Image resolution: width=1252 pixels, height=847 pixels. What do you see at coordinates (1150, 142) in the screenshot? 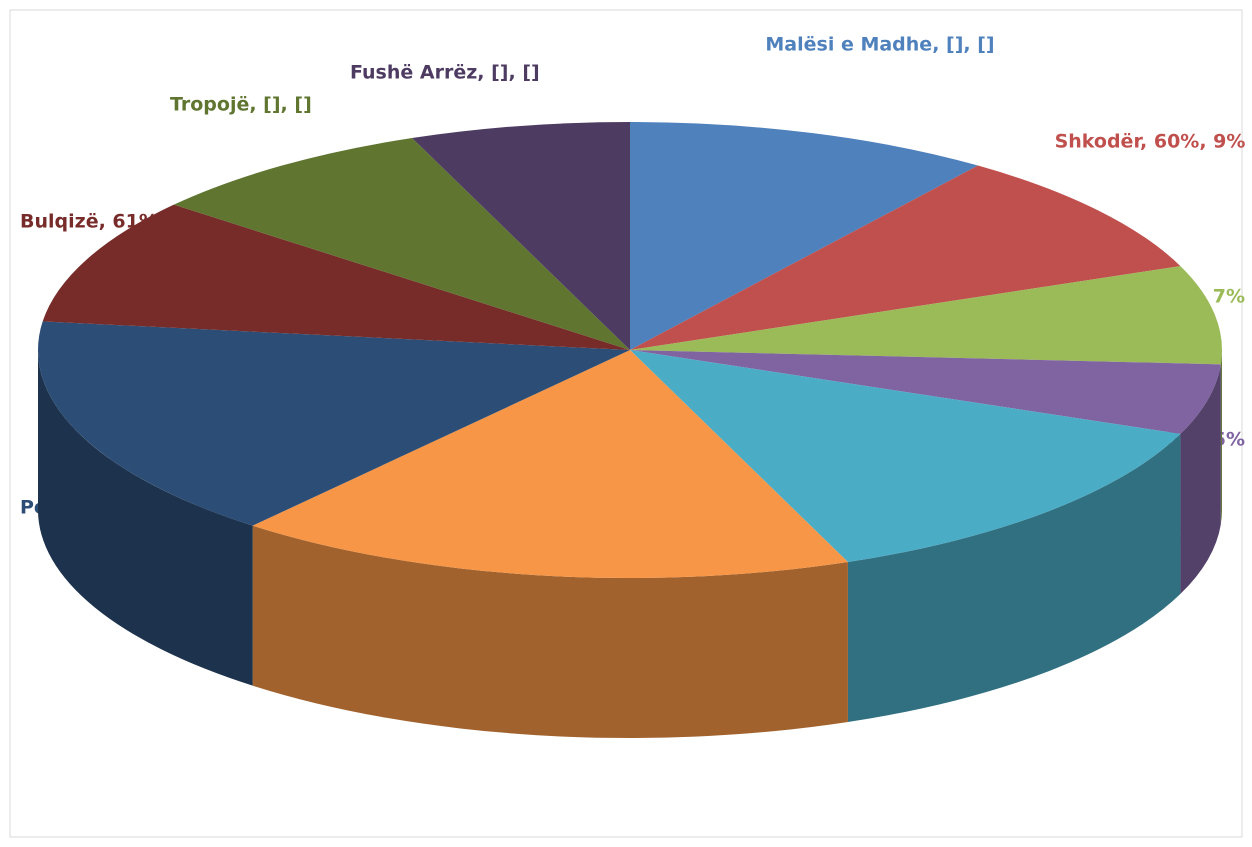
I see `data-label: Shkodër, 60%, 9%` at bounding box center [1150, 142].